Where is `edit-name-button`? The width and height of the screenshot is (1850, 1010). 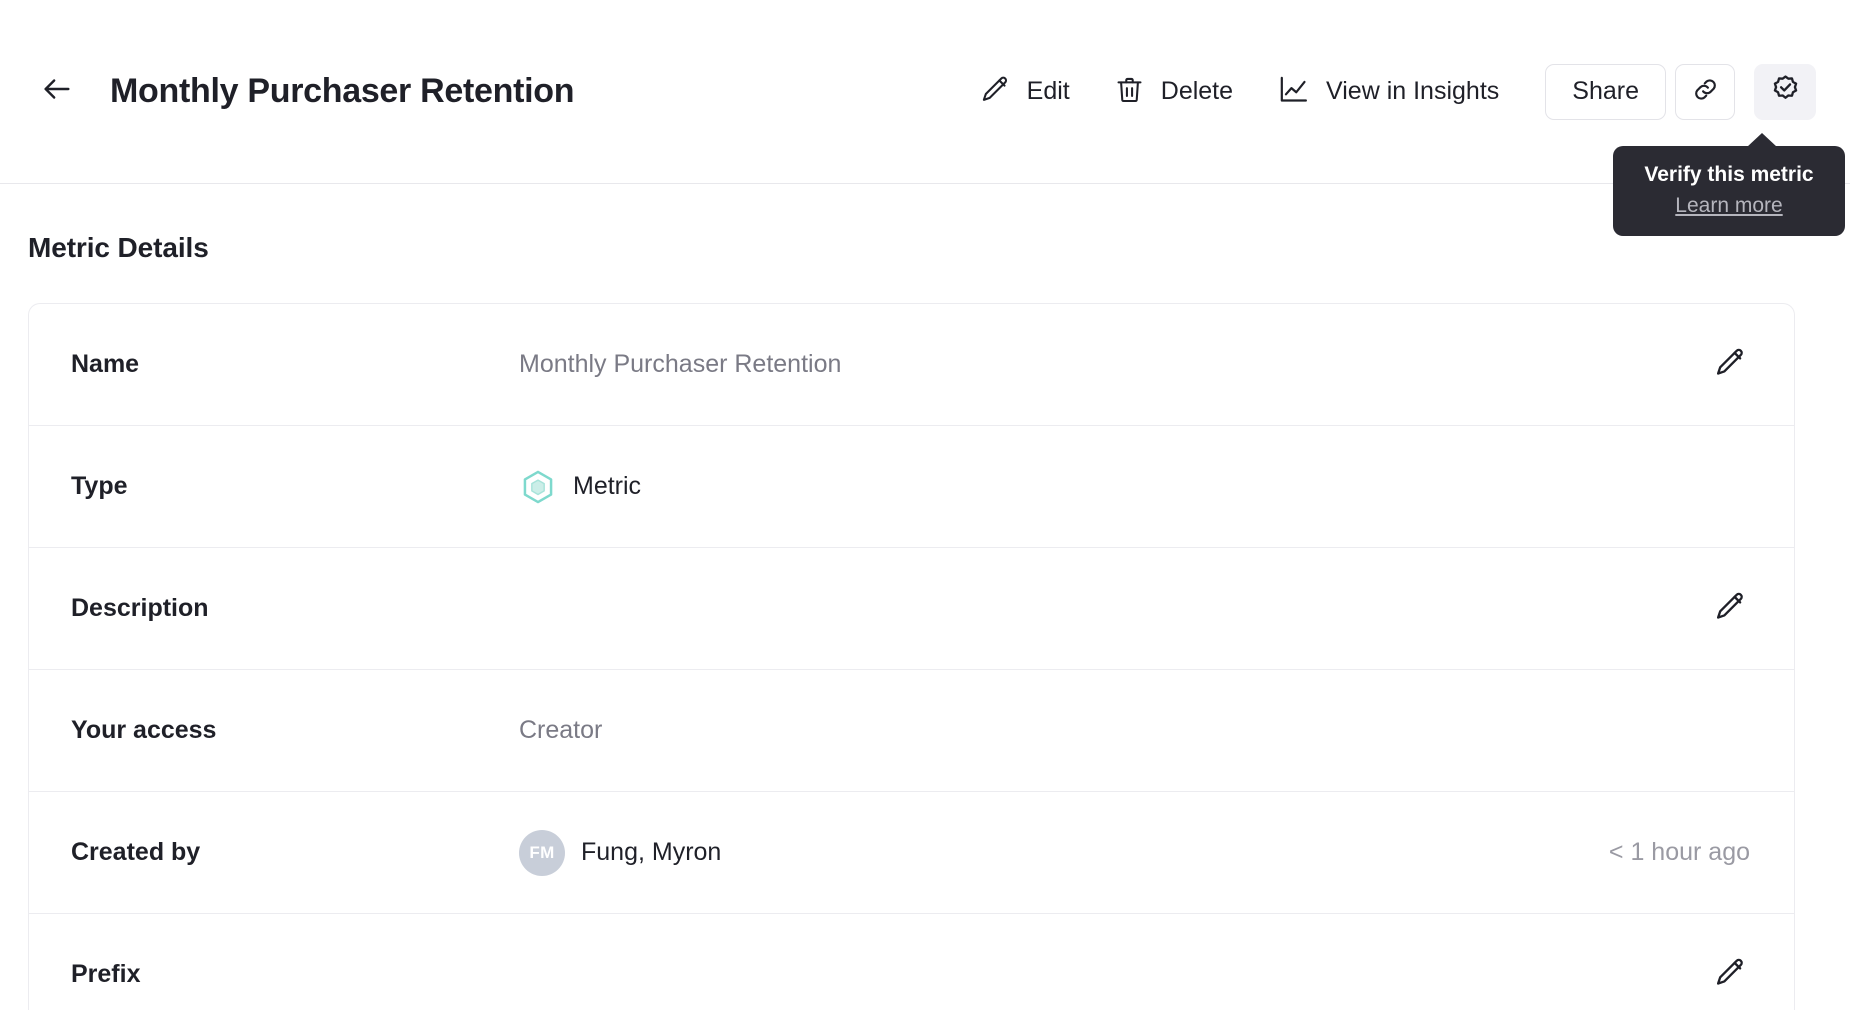
edit-name-button is located at coordinates (1730, 365).